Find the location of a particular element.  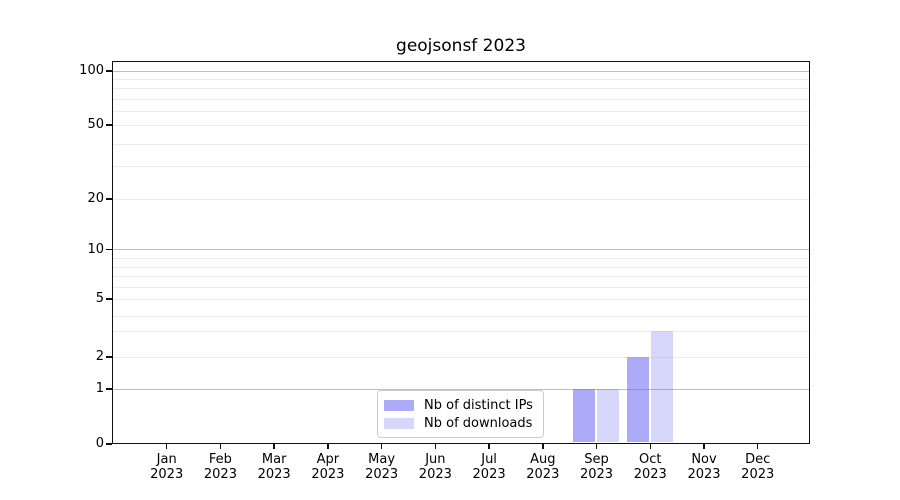

x-tick-label: Apr 2023 is located at coordinates (328, 467).